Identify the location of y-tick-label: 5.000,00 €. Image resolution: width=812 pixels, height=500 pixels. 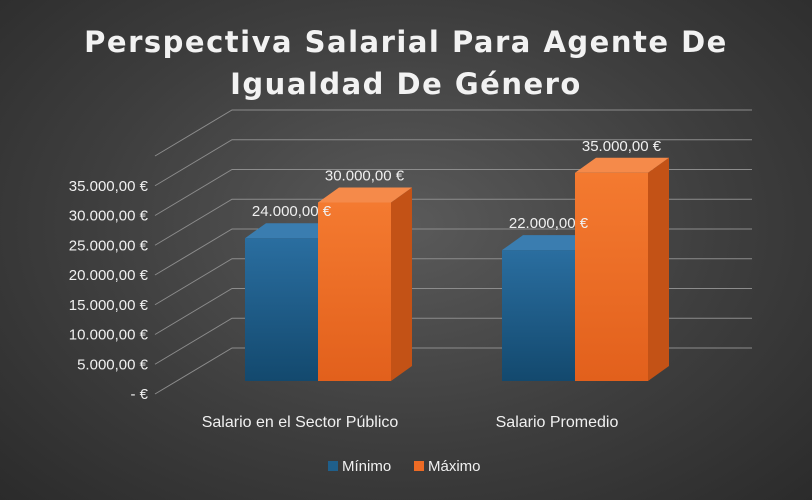
(113, 364).